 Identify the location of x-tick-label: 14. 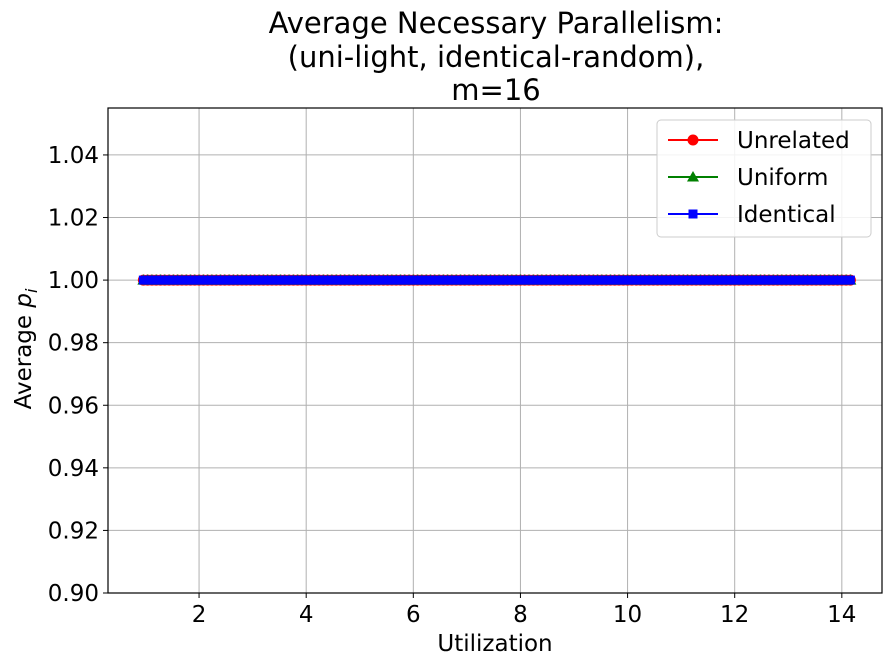
(841, 615).